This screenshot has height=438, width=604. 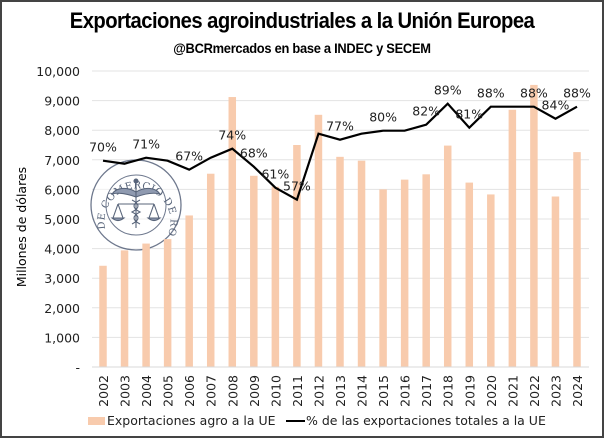 What do you see at coordinates (469, 114) in the screenshot?
I see `data-label-2019: 81%` at bounding box center [469, 114].